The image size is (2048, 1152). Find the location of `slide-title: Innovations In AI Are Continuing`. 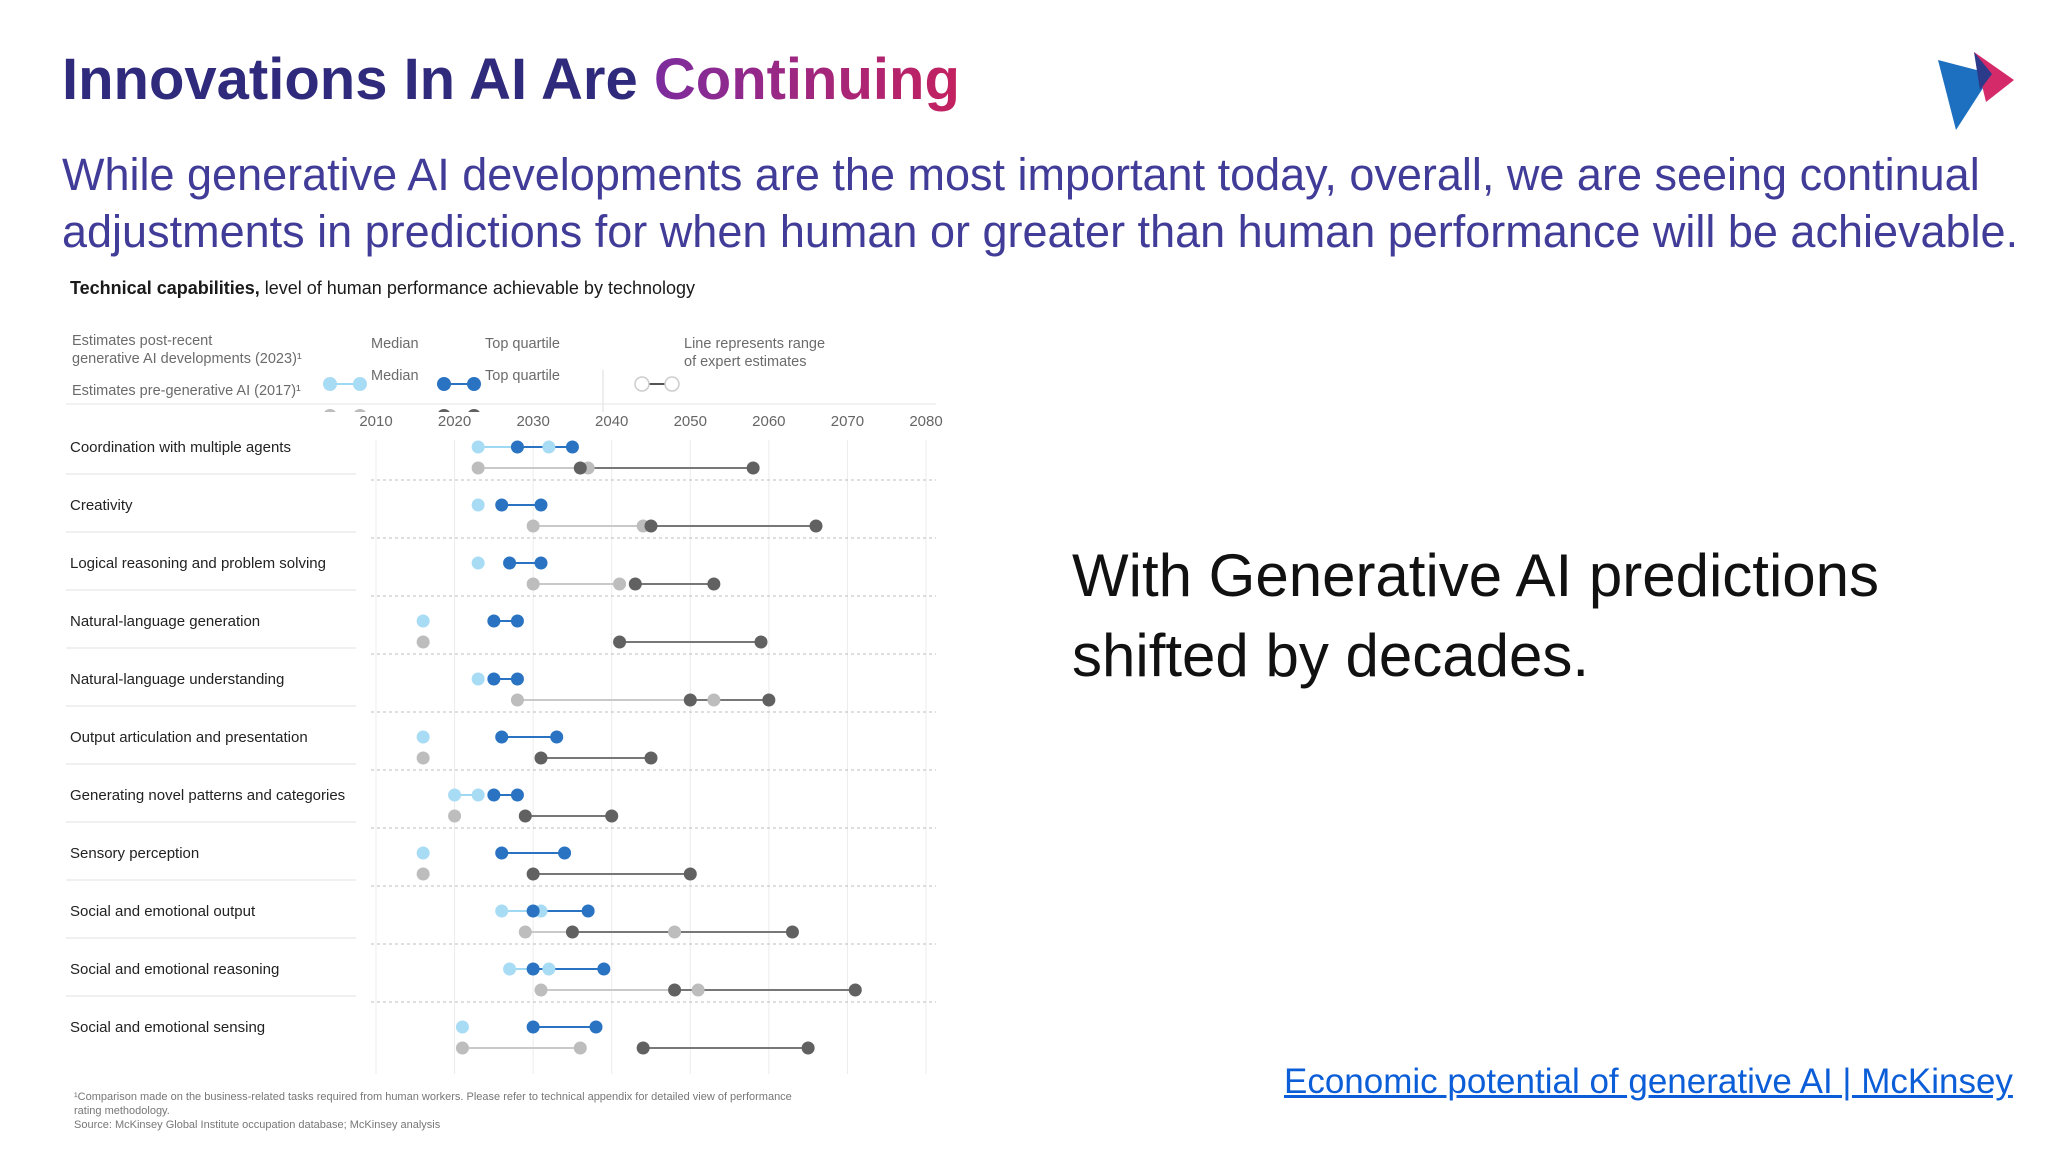

slide-title: Innovations In AI Are Continuing is located at coordinates (511, 80).